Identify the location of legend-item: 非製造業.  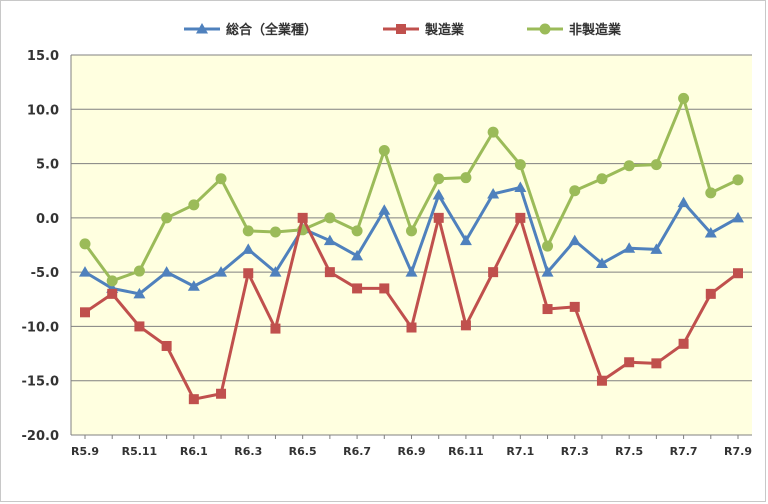
(574, 30).